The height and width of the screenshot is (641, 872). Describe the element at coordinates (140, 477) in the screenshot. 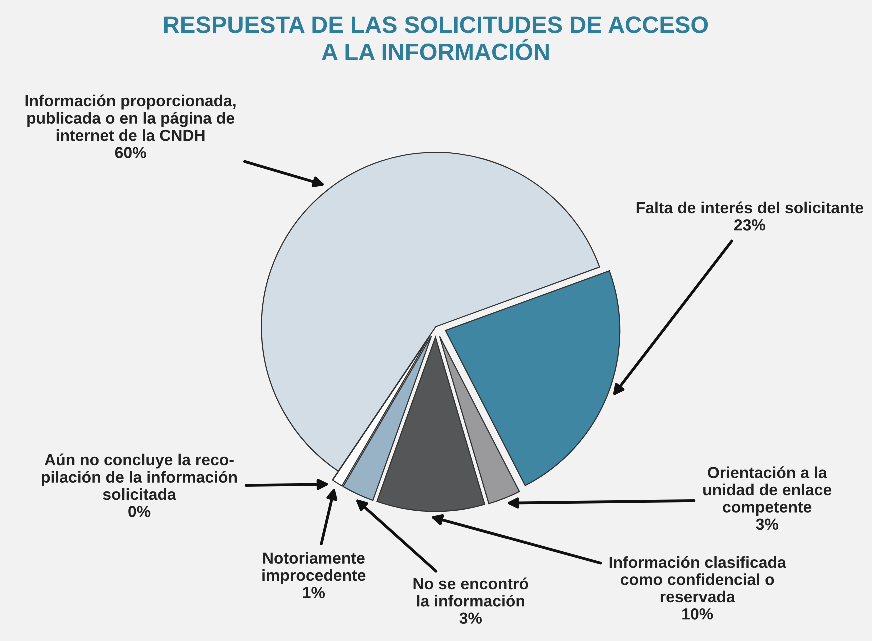

I see `category-label: Aún no concluye la reco- pilación de la información solicitada` at that location.